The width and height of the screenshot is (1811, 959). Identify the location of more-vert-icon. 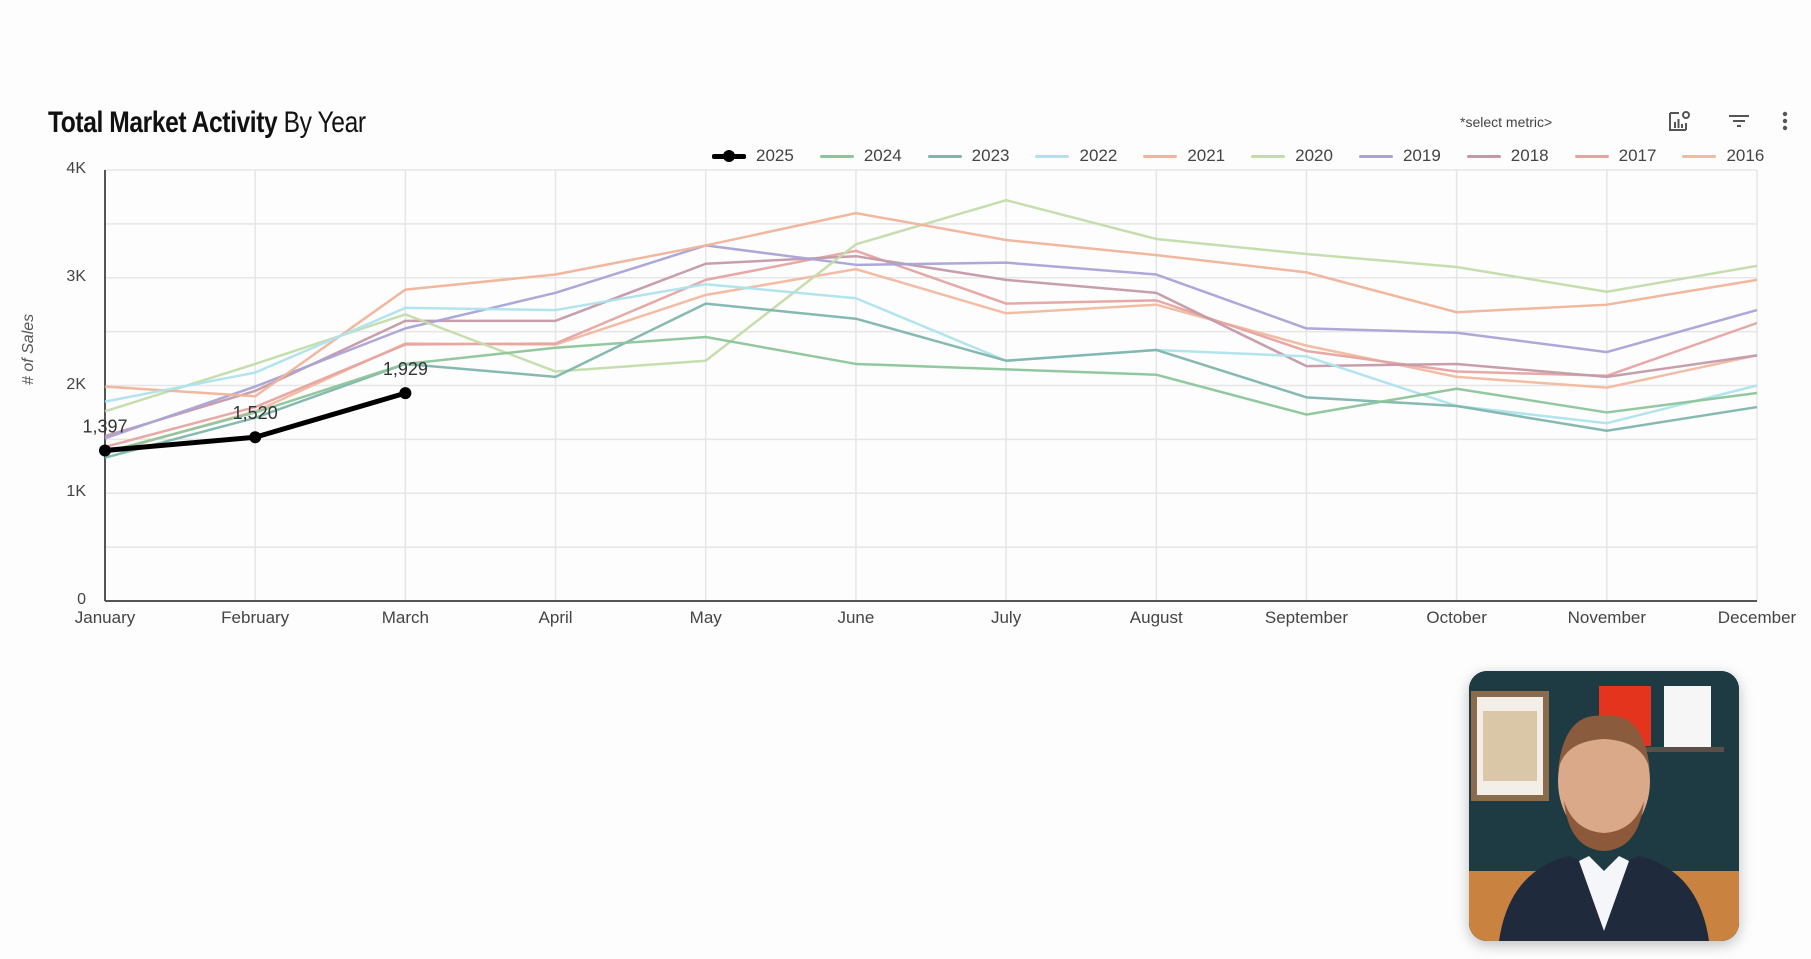
(1785, 121).